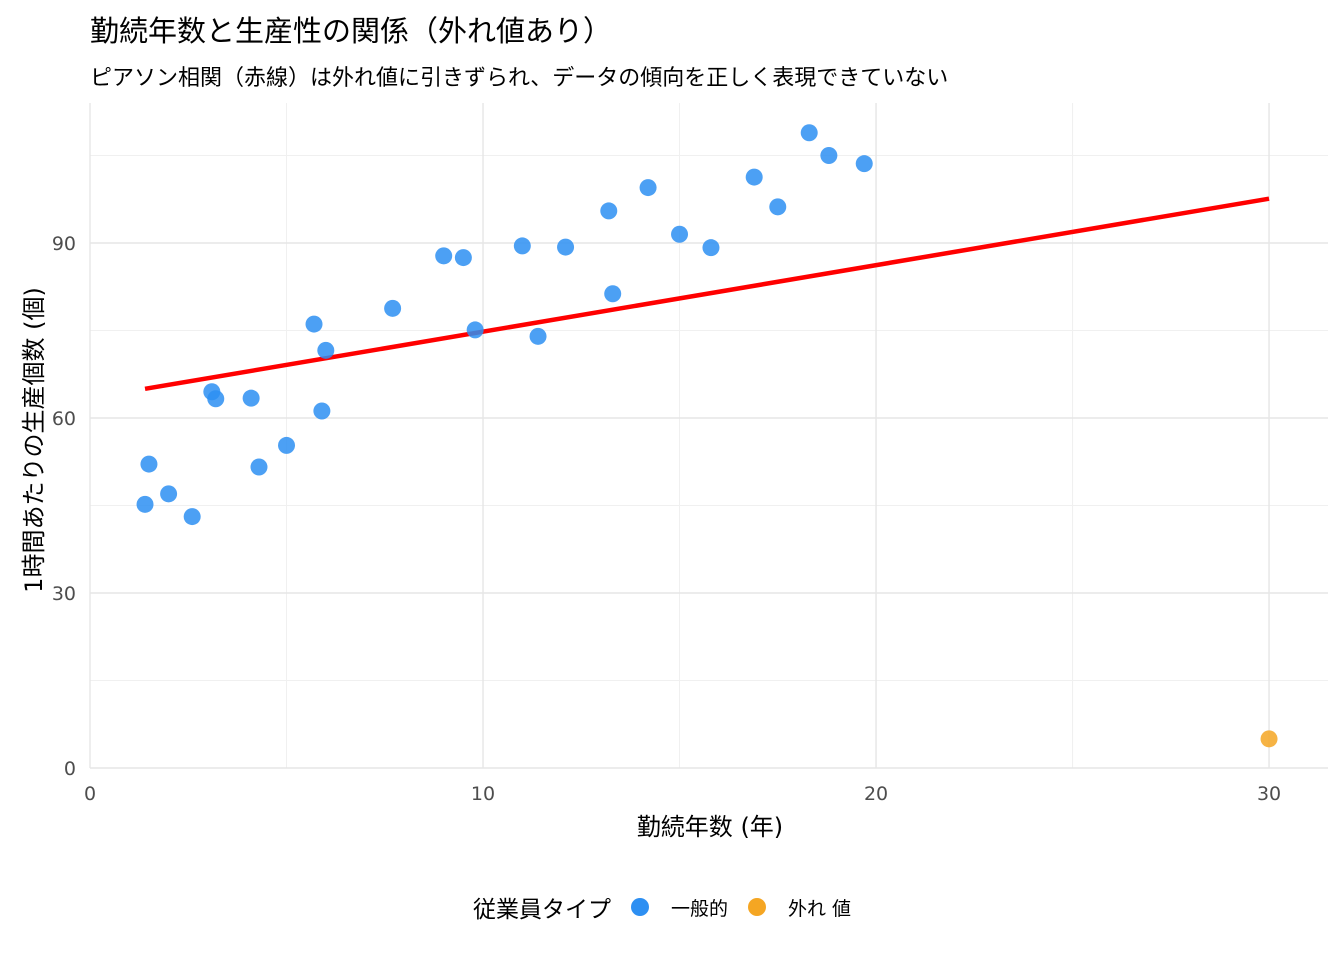 This screenshot has height=960, width=1344. What do you see at coordinates (756, 907) in the screenshot?
I see `legend-key-outlier` at bounding box center [756, 907].